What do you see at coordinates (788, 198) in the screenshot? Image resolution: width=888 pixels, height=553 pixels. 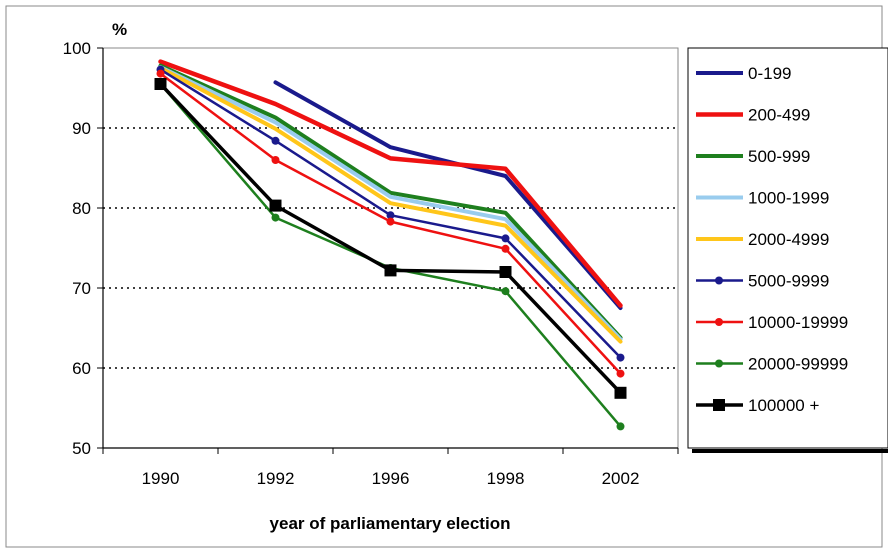 I see `legend-label-3: 1000-1999` at bounding box center [788, 198].